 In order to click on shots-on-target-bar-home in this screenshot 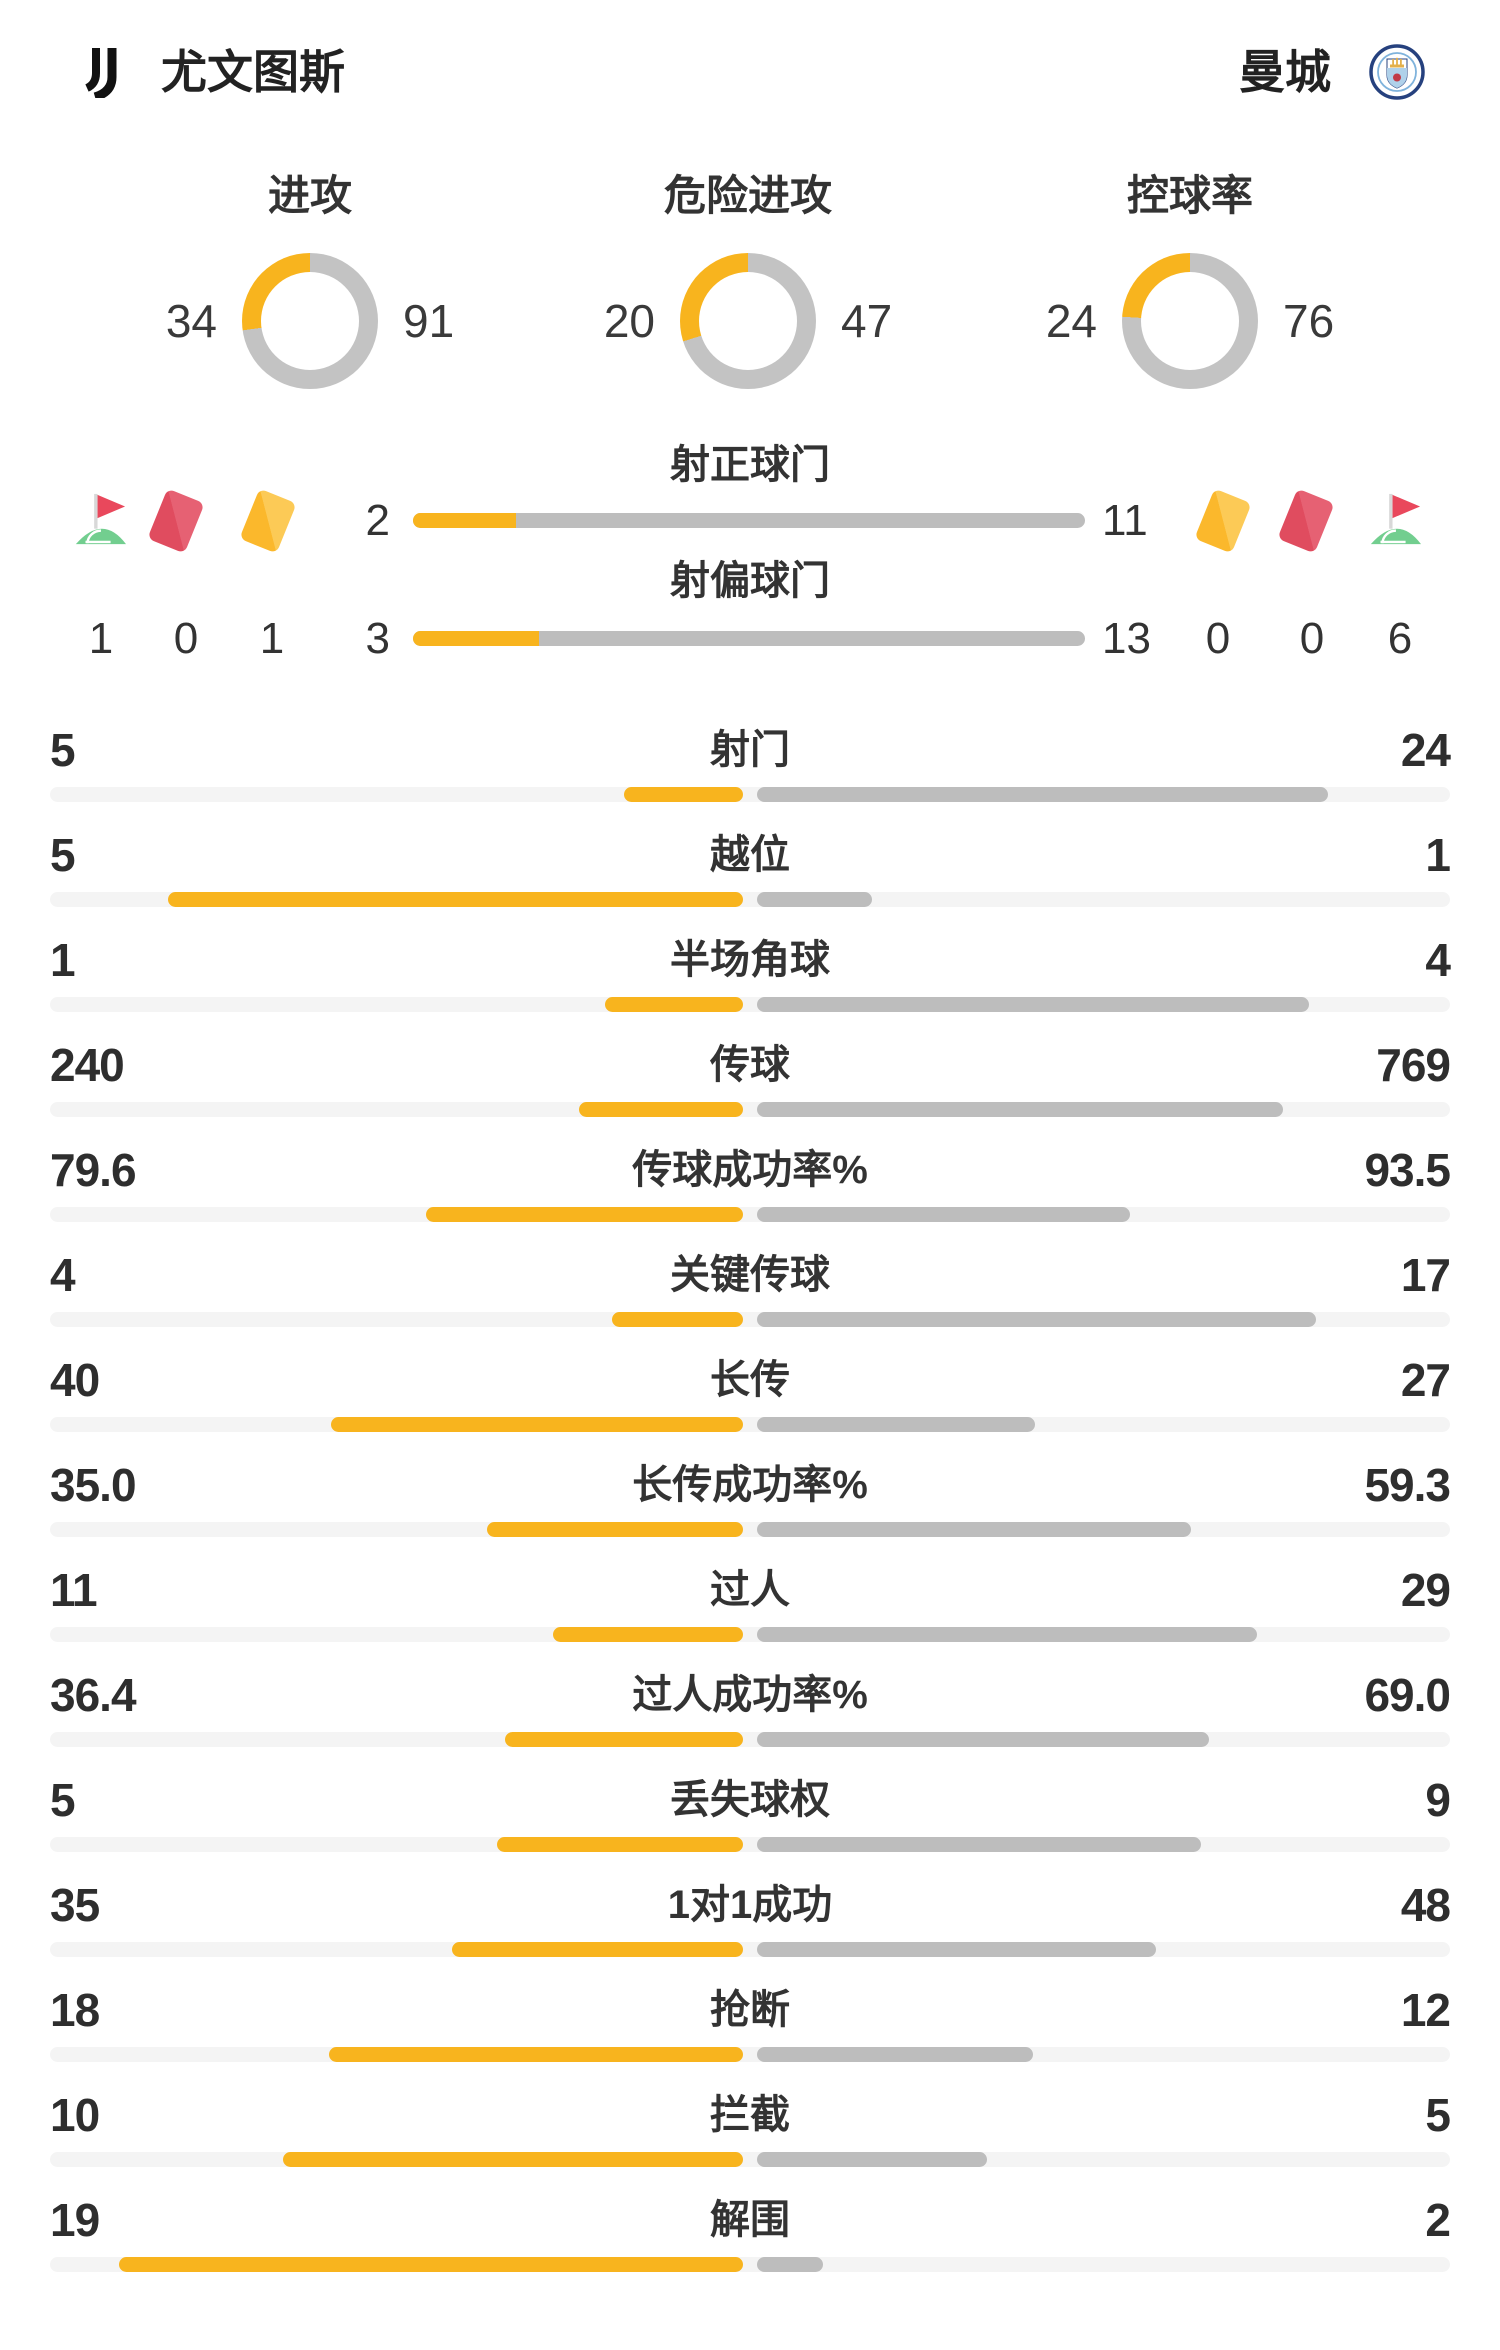, I will do `click(464, 520)`.